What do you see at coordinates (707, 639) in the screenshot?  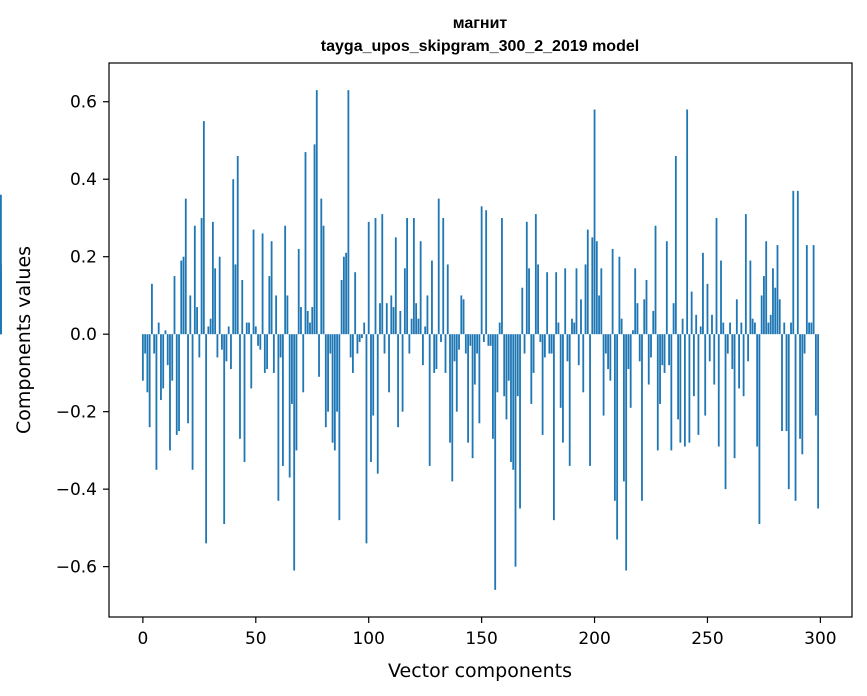 I see `x-tick-label: 250` at bounding box center [707, 639].